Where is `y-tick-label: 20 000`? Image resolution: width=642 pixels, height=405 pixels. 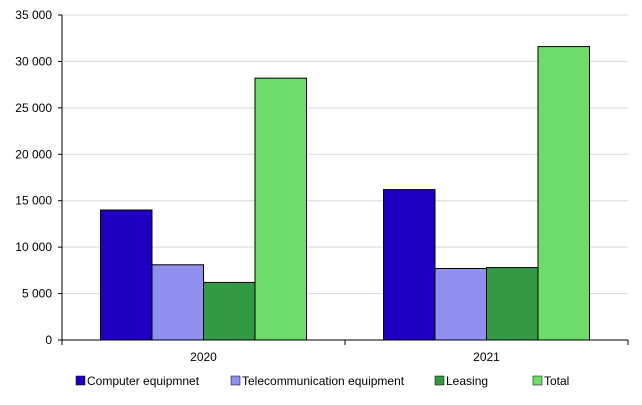
y-tick-label: 20 000 is located at coordinates (33, 154).